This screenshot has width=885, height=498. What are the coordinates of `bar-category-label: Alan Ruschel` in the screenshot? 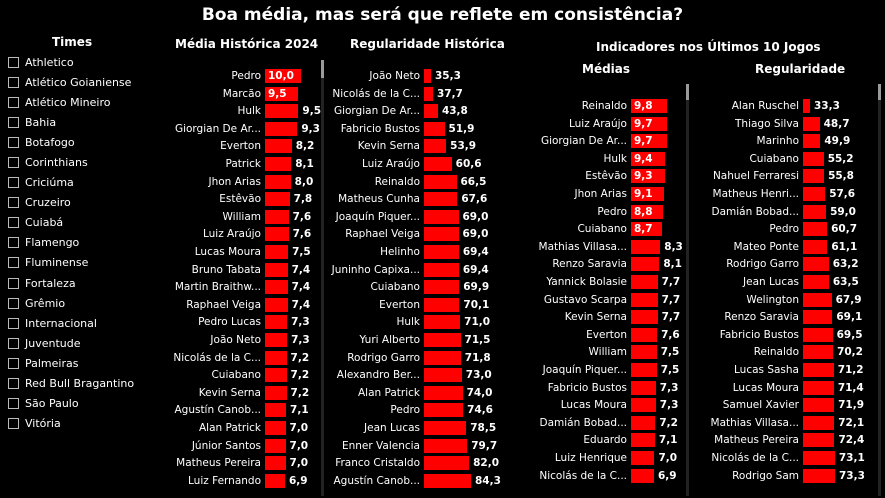 It's located at (765, 106).